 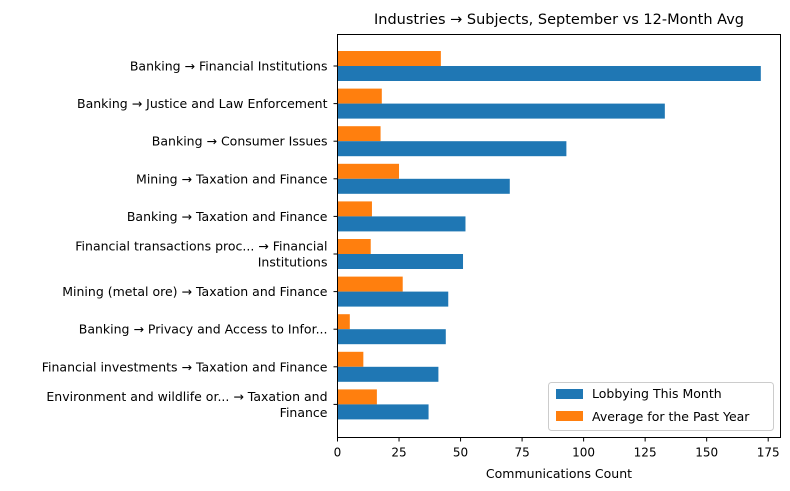 I want to click on x-tick-label-0: 0, so click(x=338, y=453).